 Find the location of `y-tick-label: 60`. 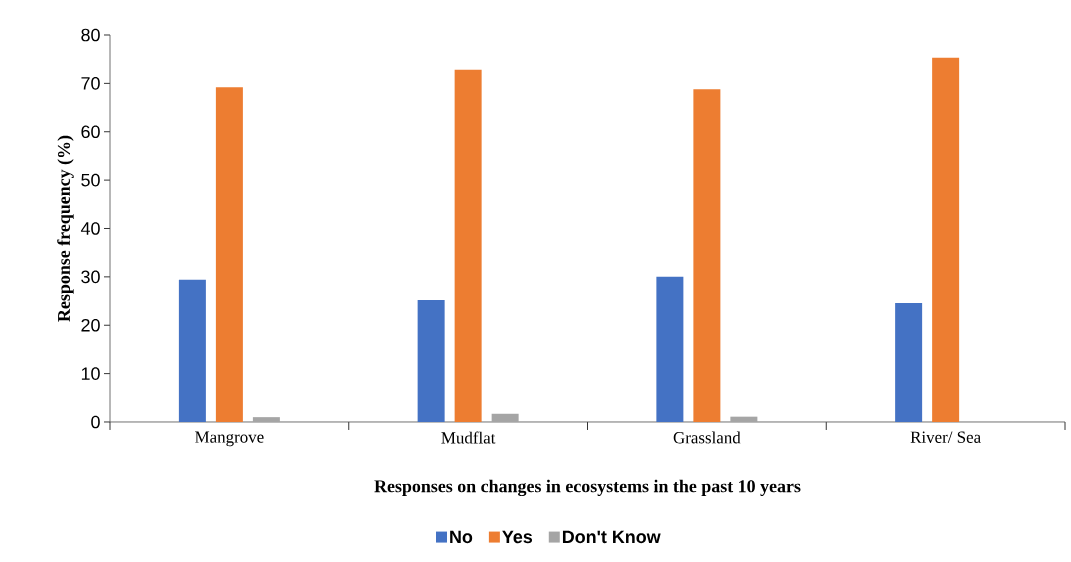

y-tick-label: 60 is located at coordinates (90, 132).